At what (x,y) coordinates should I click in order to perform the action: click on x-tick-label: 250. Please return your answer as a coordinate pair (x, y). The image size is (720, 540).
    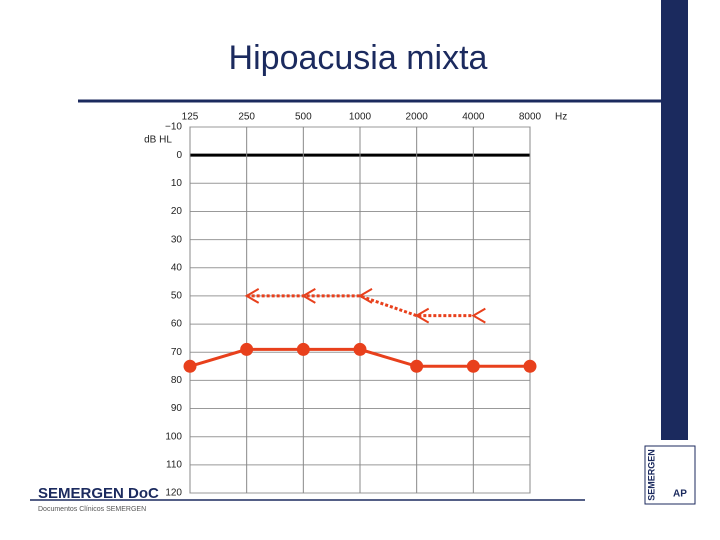
    Looking at the image, I should click on (246, 117).